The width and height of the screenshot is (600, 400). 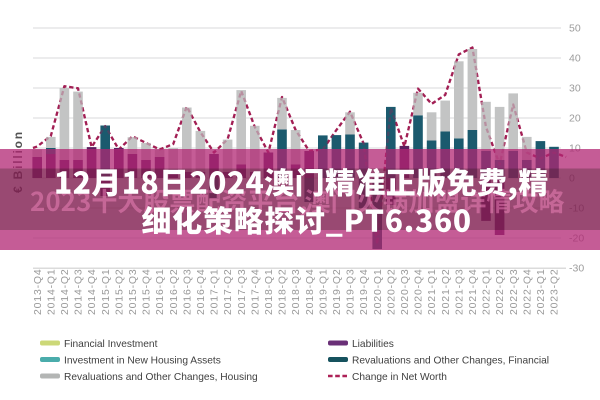 What do you see at coordinates (487, 292) in the screenshot?
I see `svg-text: 2022-Q1` at bounding box center [487, 292].